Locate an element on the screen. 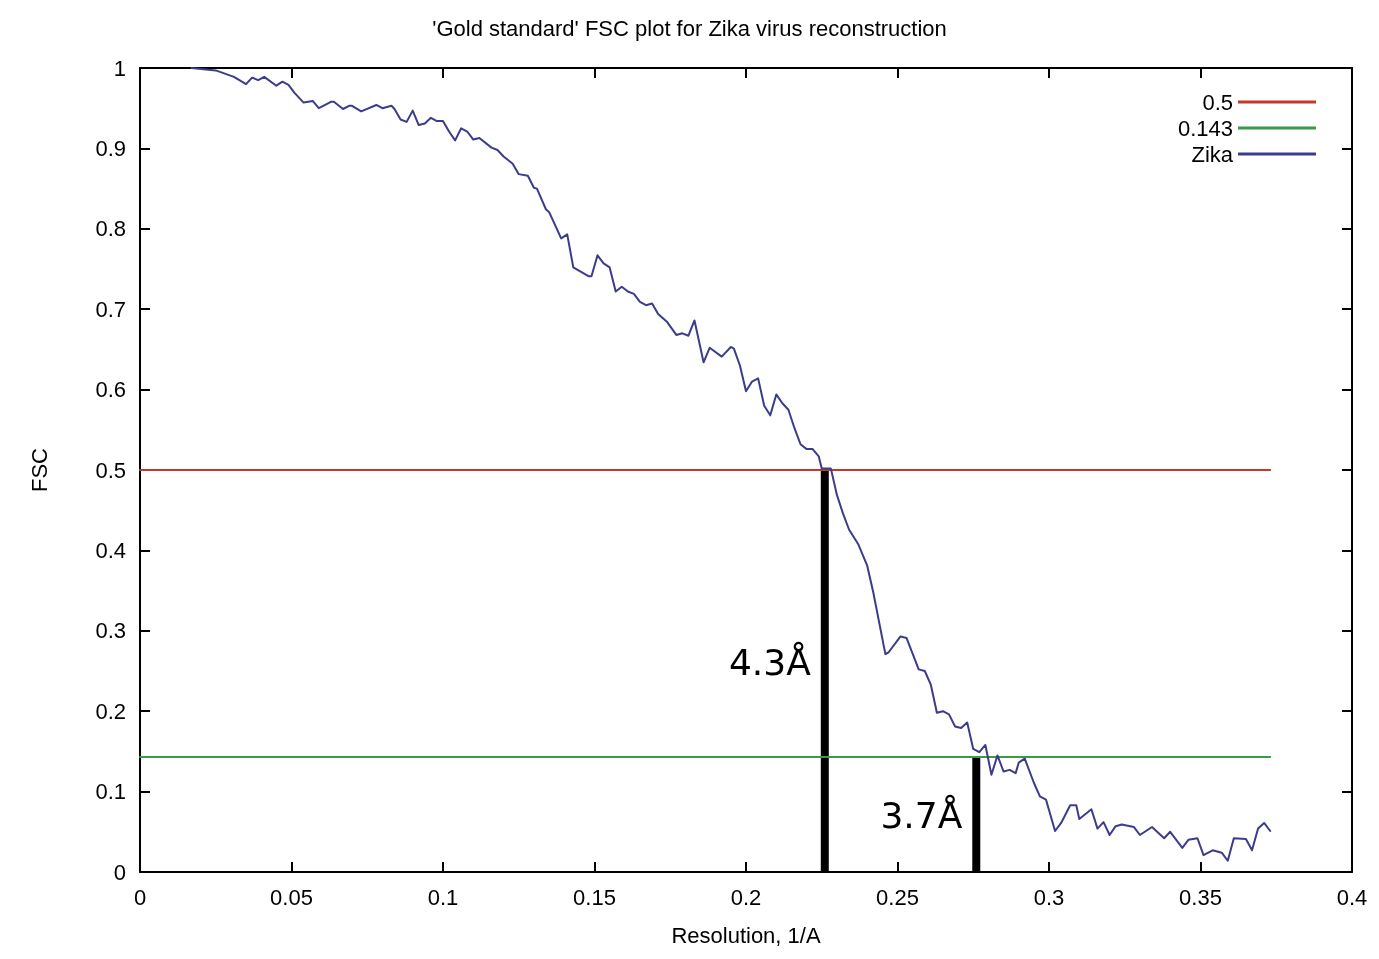 This screenshot has height=959, width=1379. legend-label: 0.143 is located at coordinates (1205, 128).